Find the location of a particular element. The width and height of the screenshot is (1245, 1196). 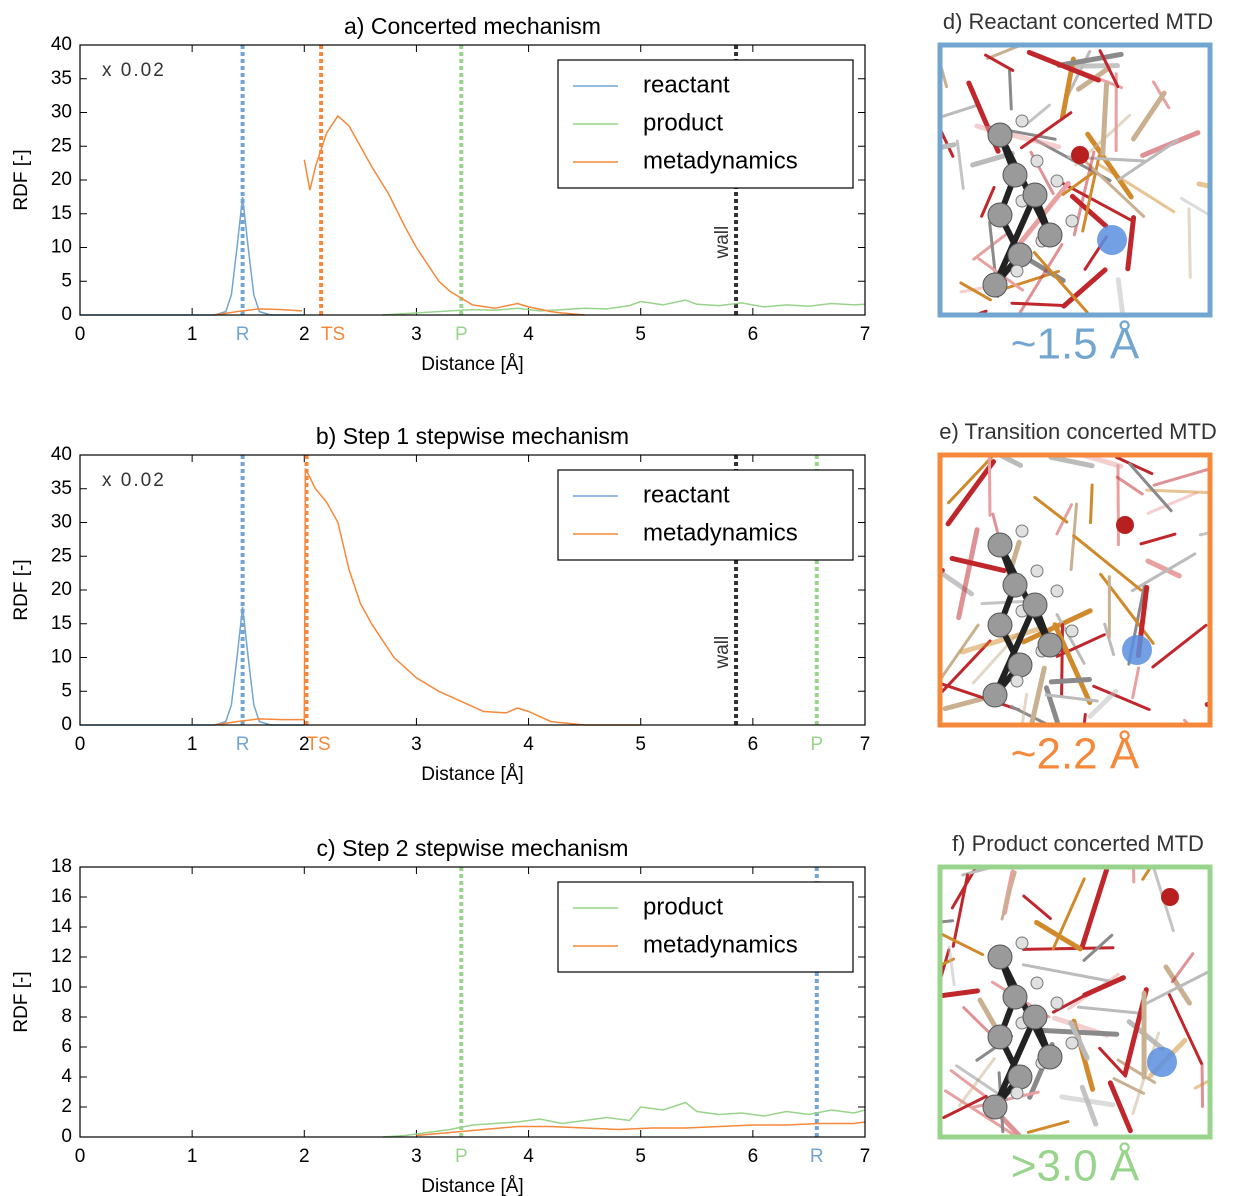

panel-title: f) Product concerted MTD is located at coordinates (1078, 843).